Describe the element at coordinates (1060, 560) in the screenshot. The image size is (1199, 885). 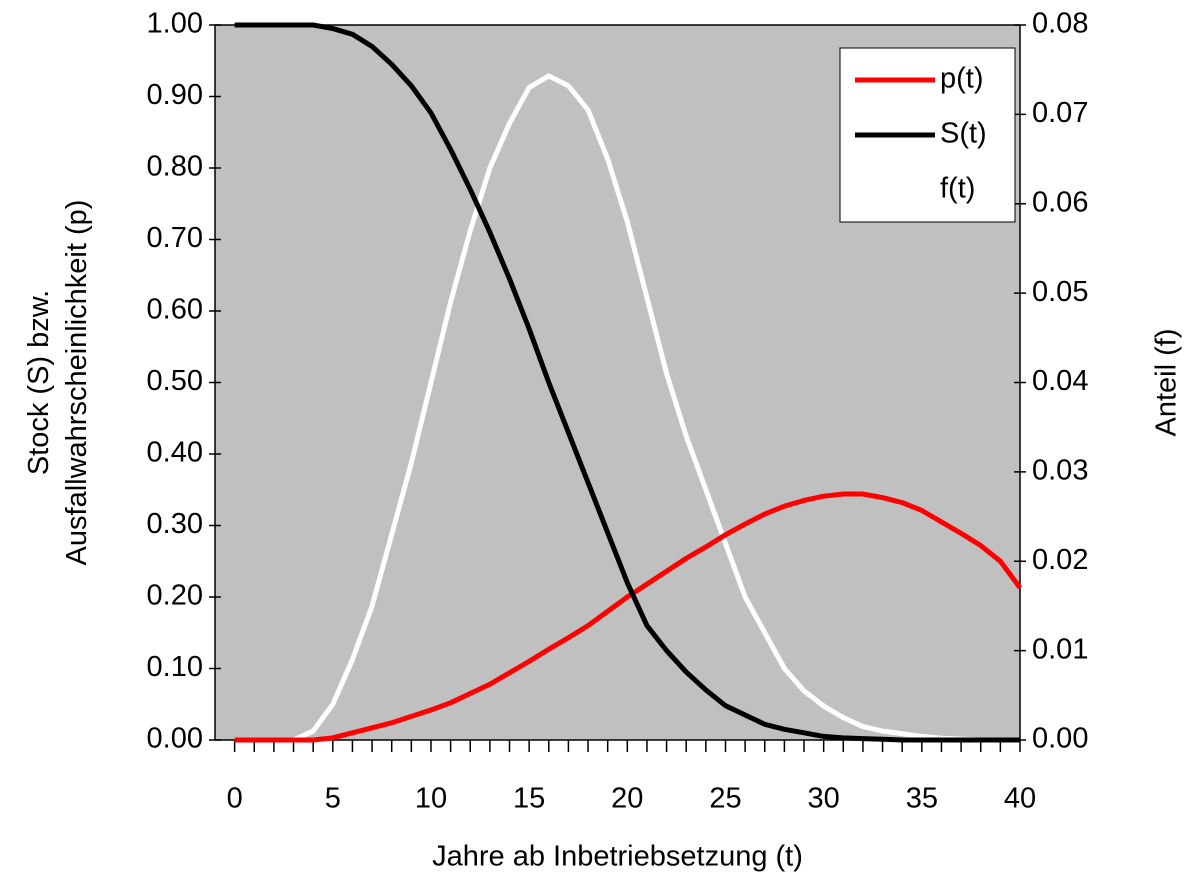
I see `y2-tick-label: 0.02` at that location.